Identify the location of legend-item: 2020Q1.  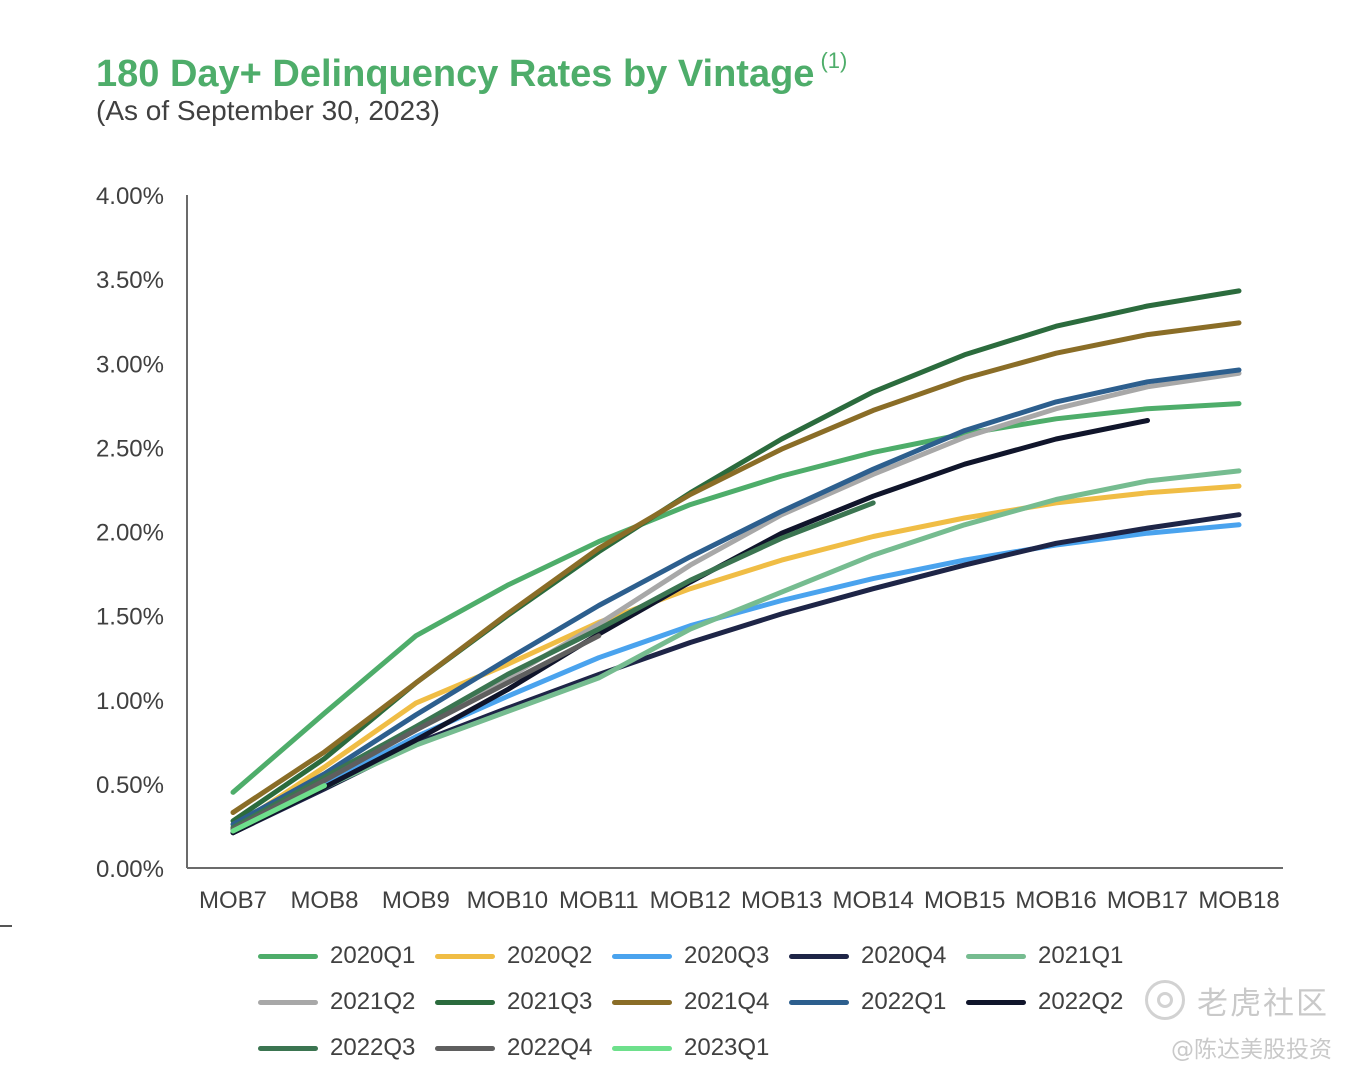
(336, 956).